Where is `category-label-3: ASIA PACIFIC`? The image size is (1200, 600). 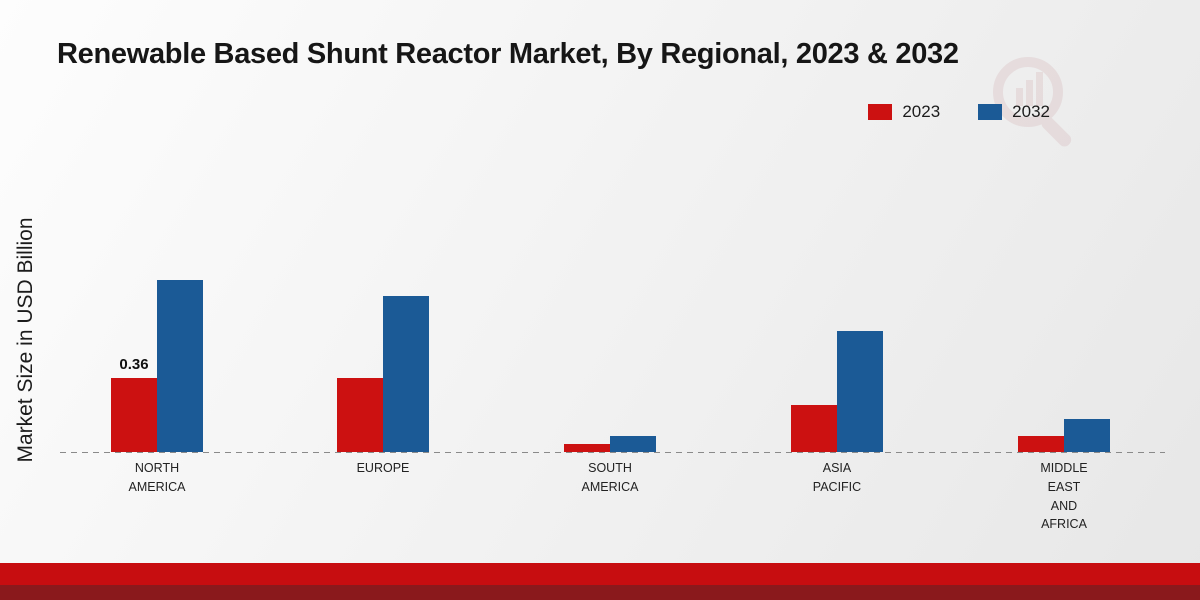
category-label-3: ASIA PACIFIC is located at coordinates (837, 477).